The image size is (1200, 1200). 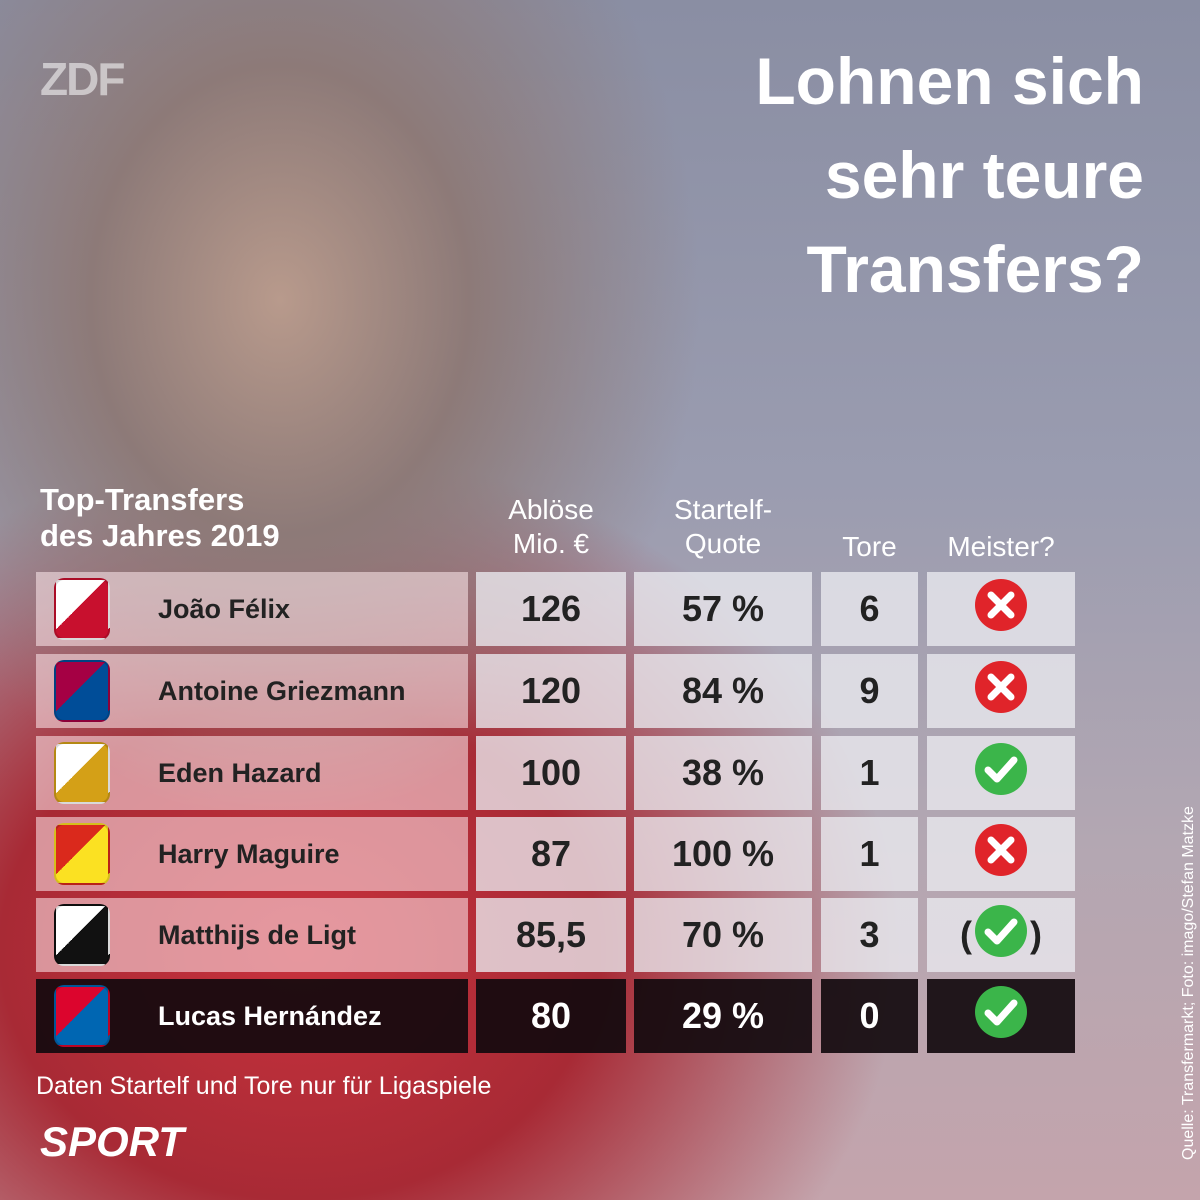 I want to click on cell-fee: 100, so click(x=551, y=773).